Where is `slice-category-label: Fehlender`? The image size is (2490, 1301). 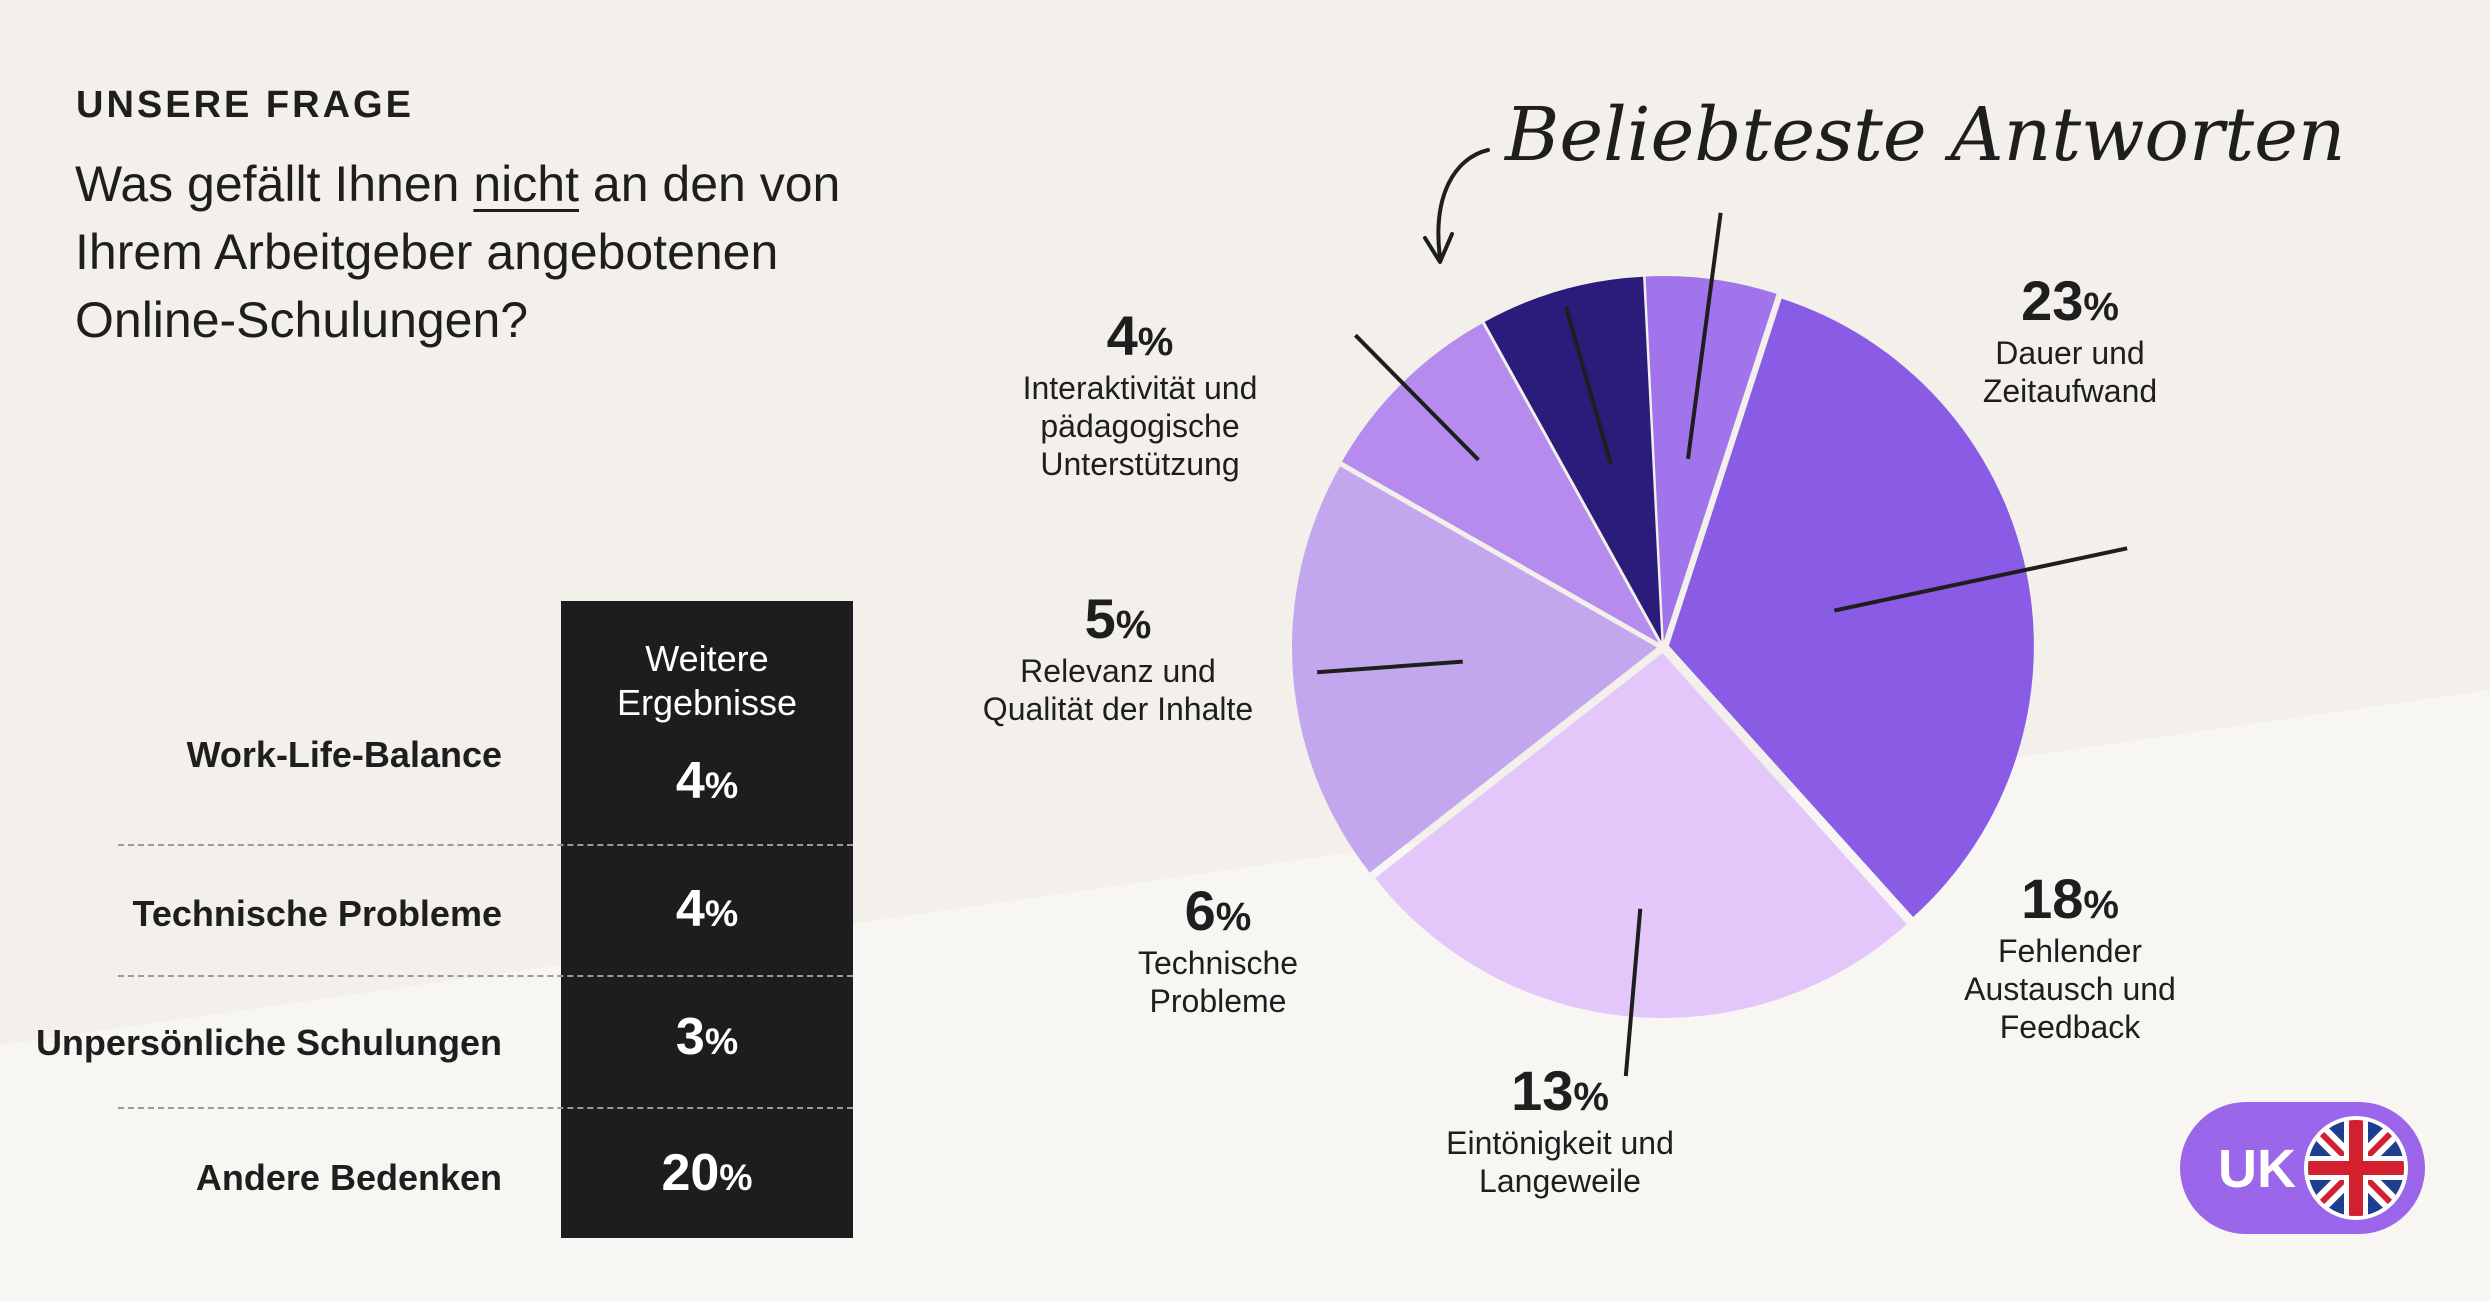 slice-category-label: Fehlender is located at coordinates (2070, 951).